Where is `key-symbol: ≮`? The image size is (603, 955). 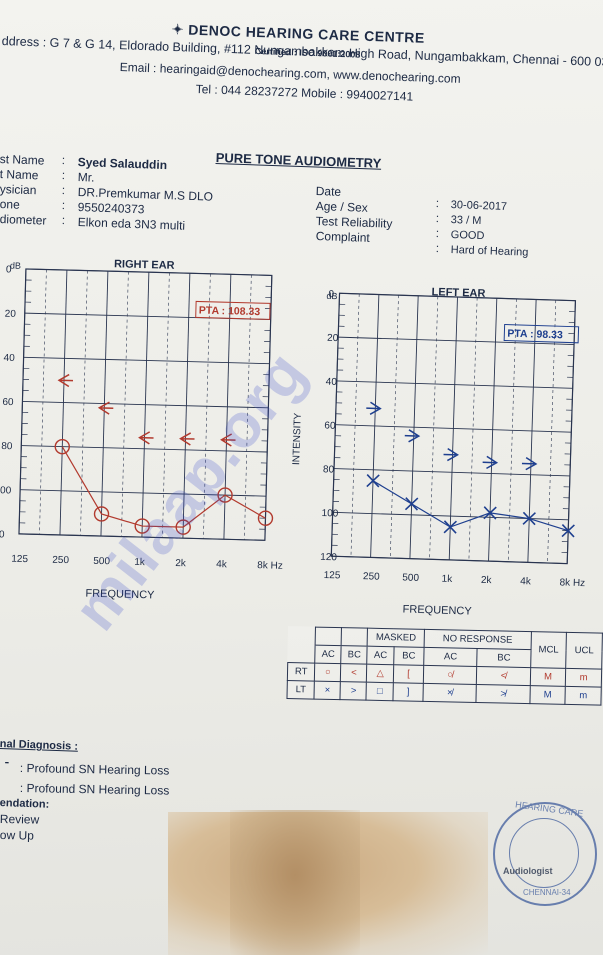 key-symbol: ≮ is located at coordinates (503, 676).